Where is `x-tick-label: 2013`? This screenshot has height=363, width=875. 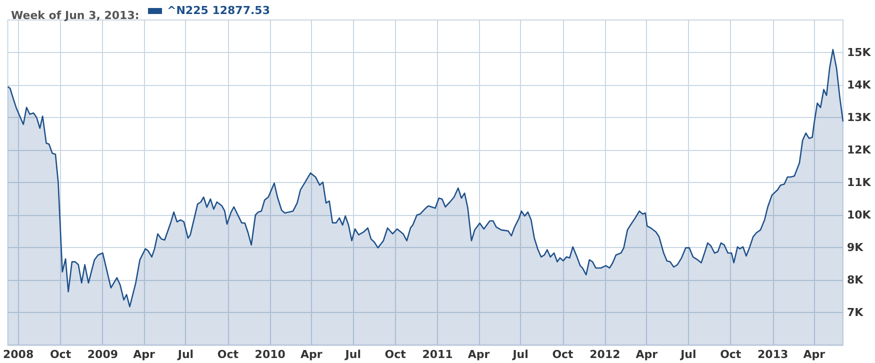
x-tick-label: 2013 is located at coordinates (773, 354).